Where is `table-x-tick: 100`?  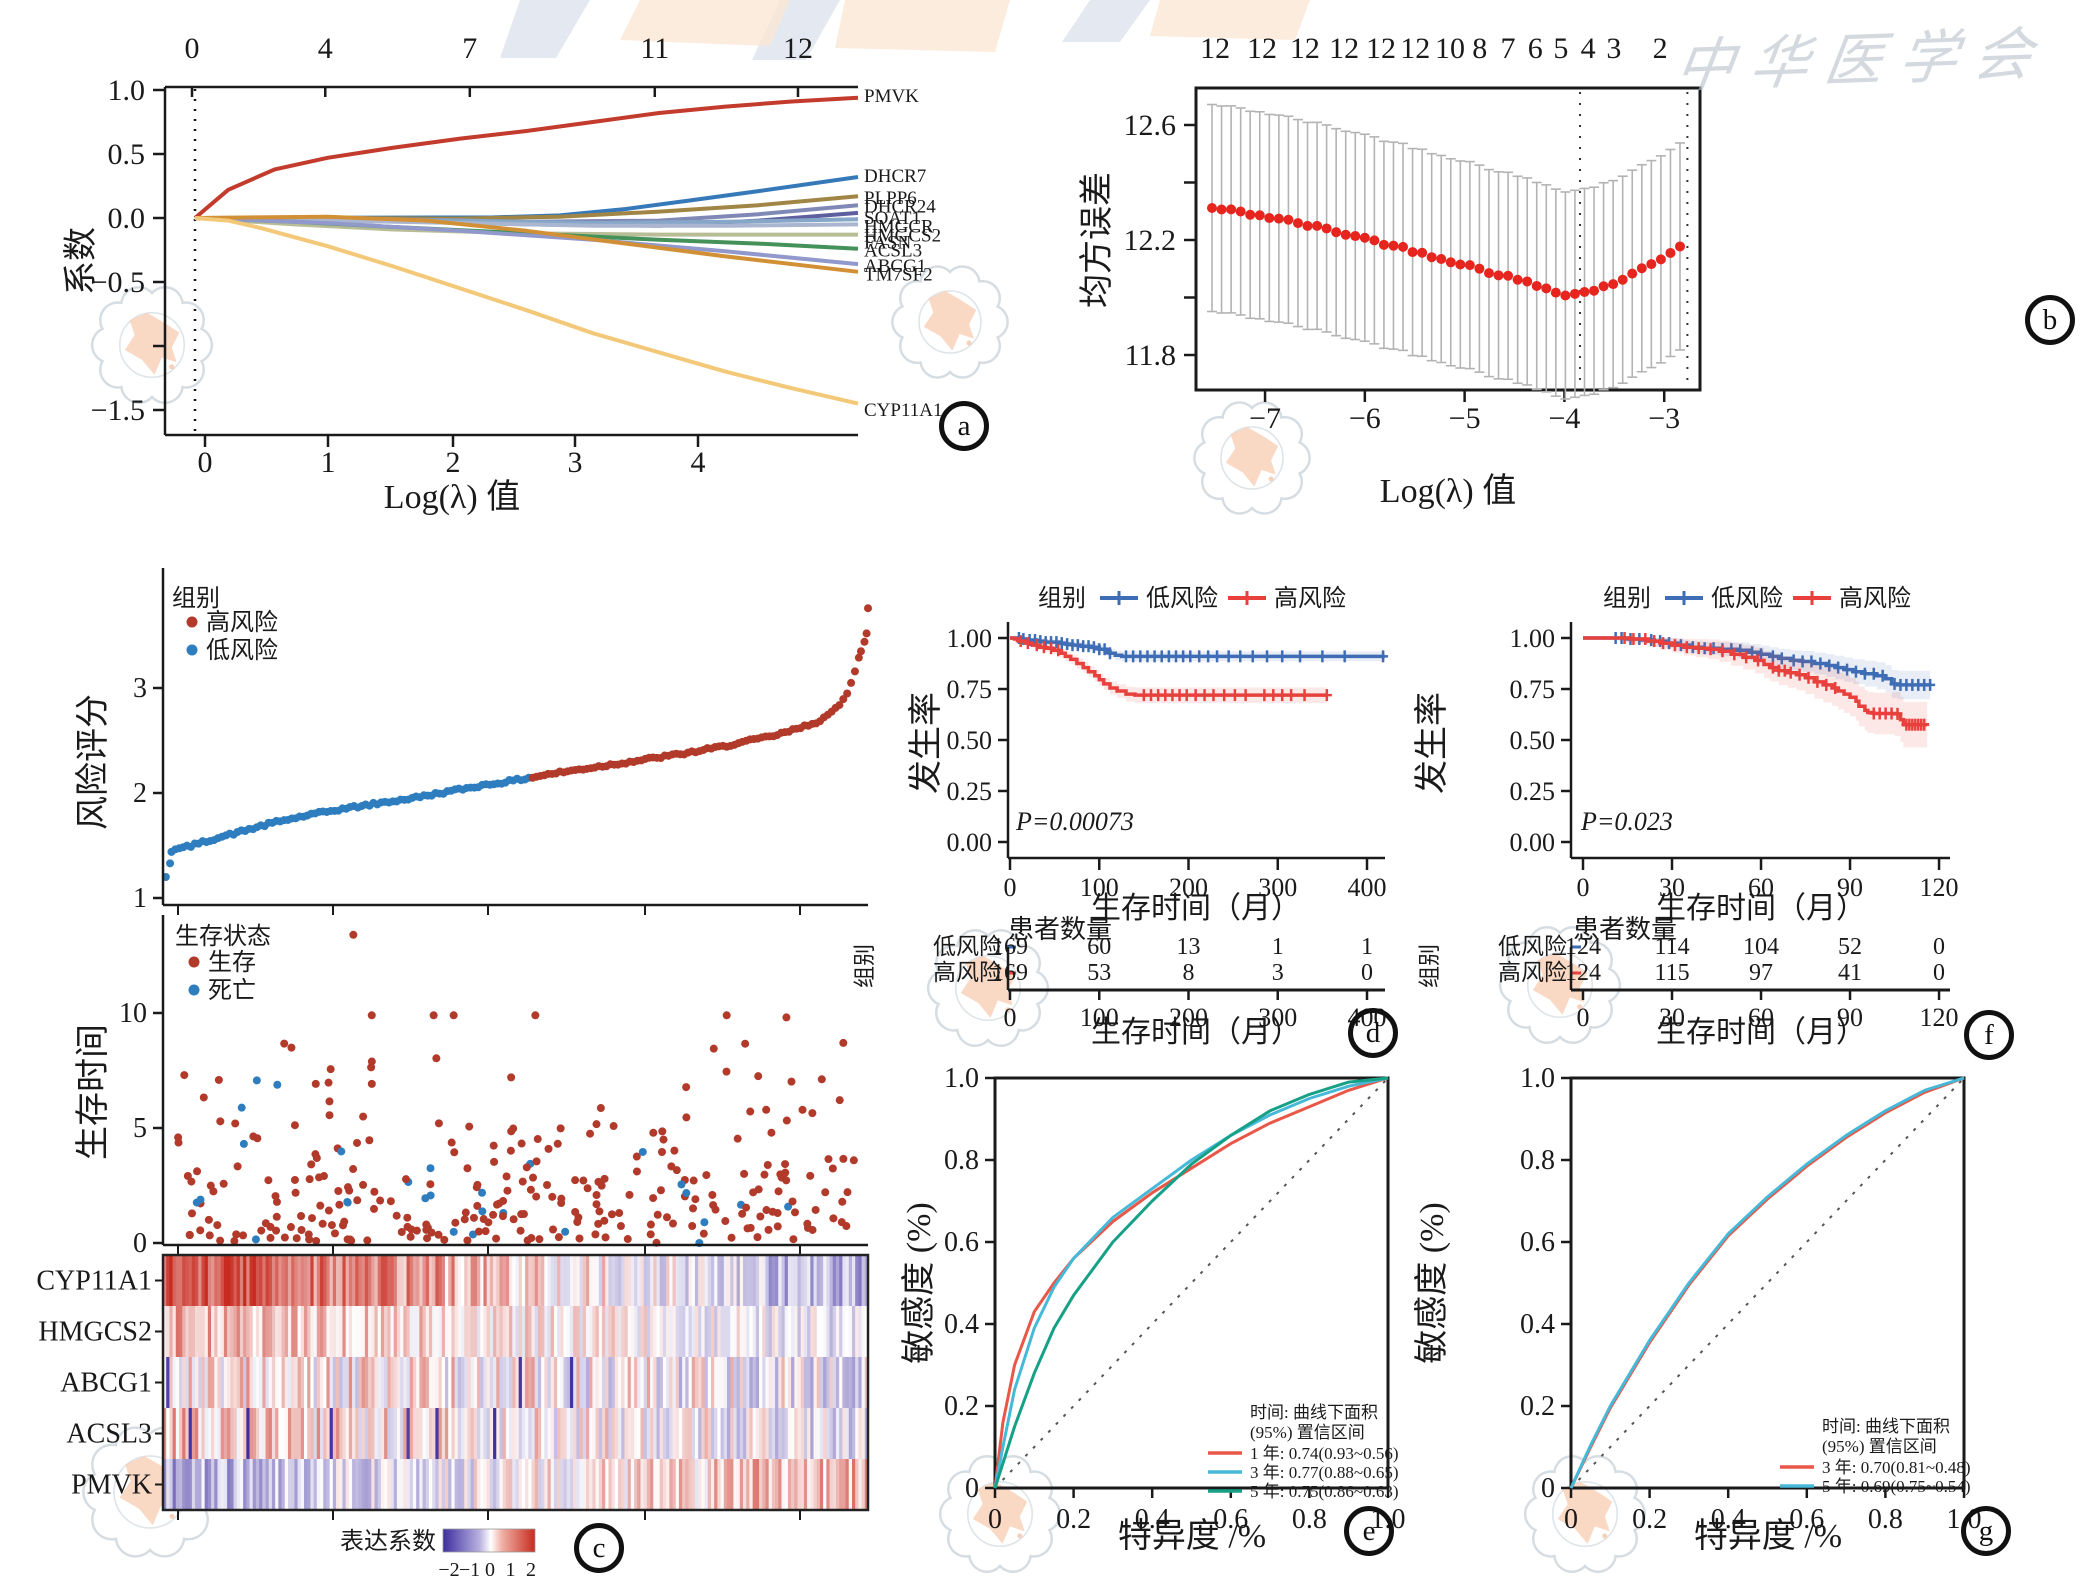 table-x-tick: 100 is located at coordinates (1099, 1017).